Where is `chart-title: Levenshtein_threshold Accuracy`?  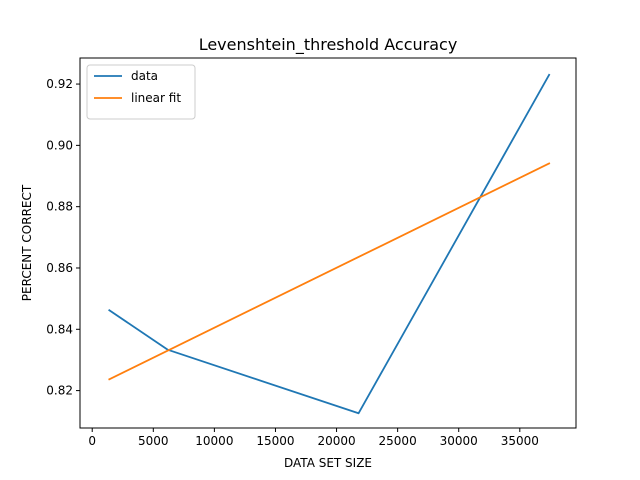
chart-title: Levenshtein_threshold Accuracy is located at coordinates (328, 45).